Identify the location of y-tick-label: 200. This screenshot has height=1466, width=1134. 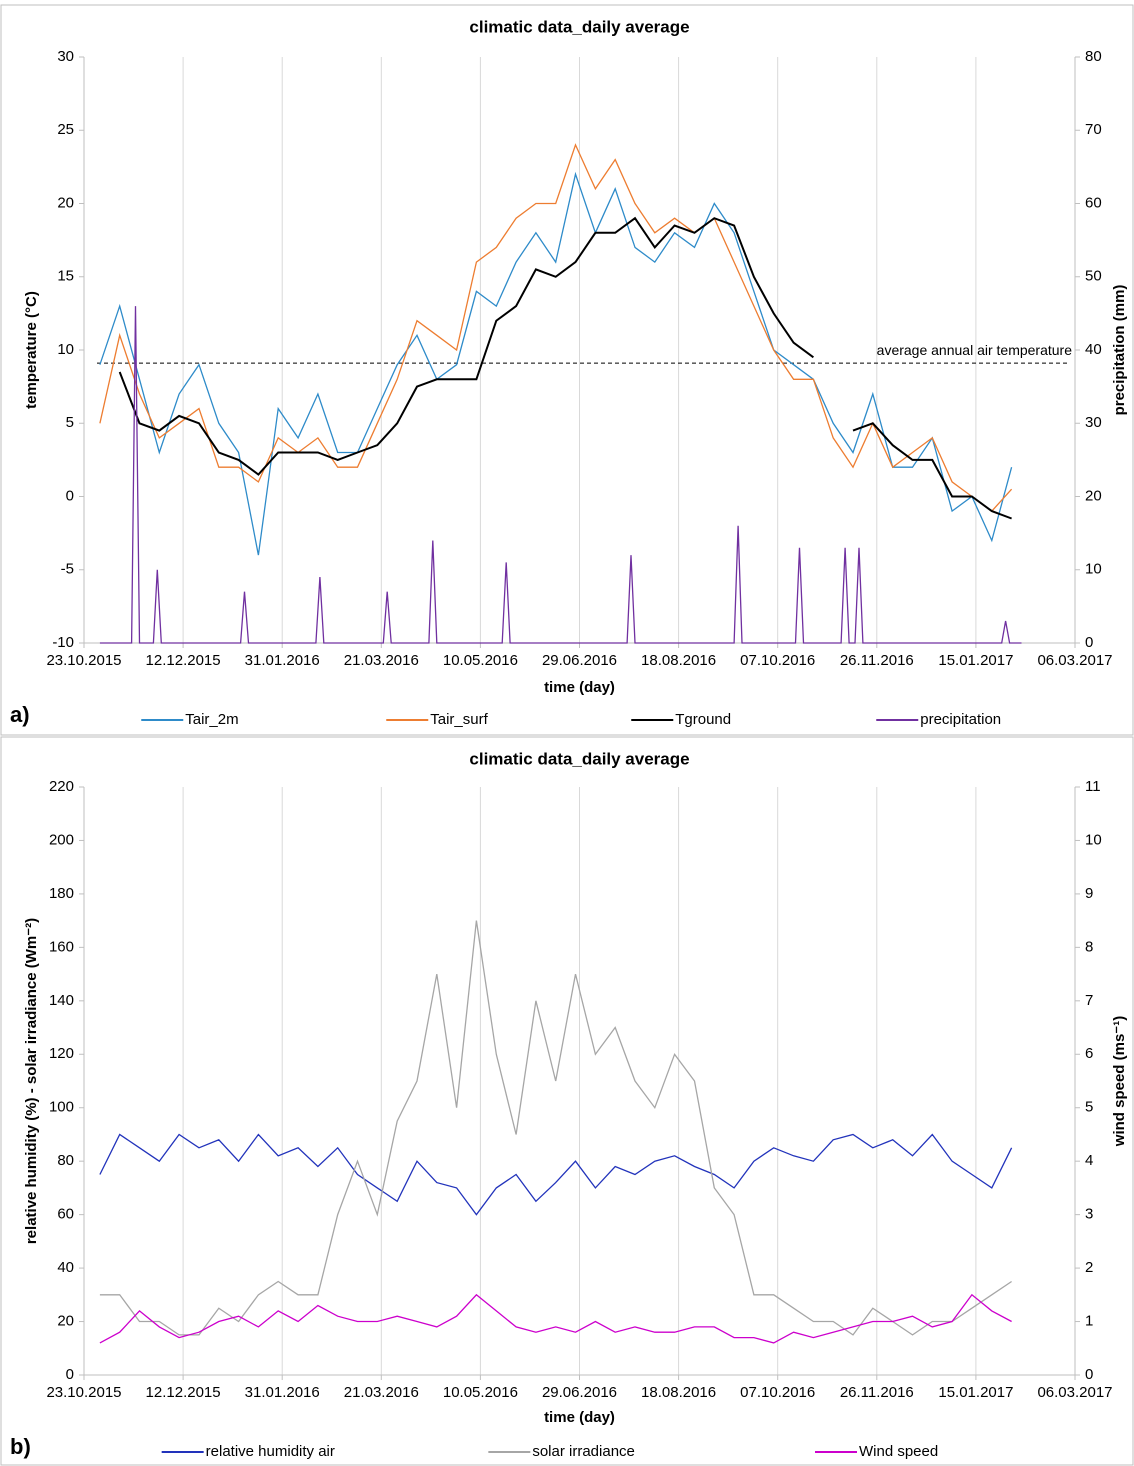
(61, 839).